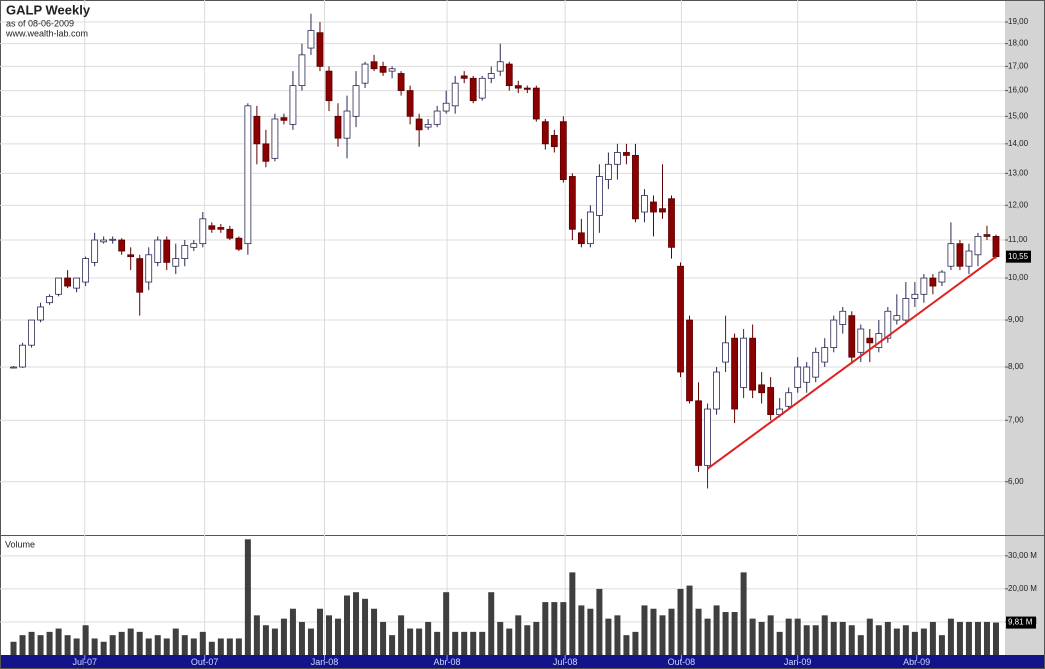  Describe the element at coordinates (1018, 173) in the screenshot. I see `y-tick-label: 13,00` at that location.